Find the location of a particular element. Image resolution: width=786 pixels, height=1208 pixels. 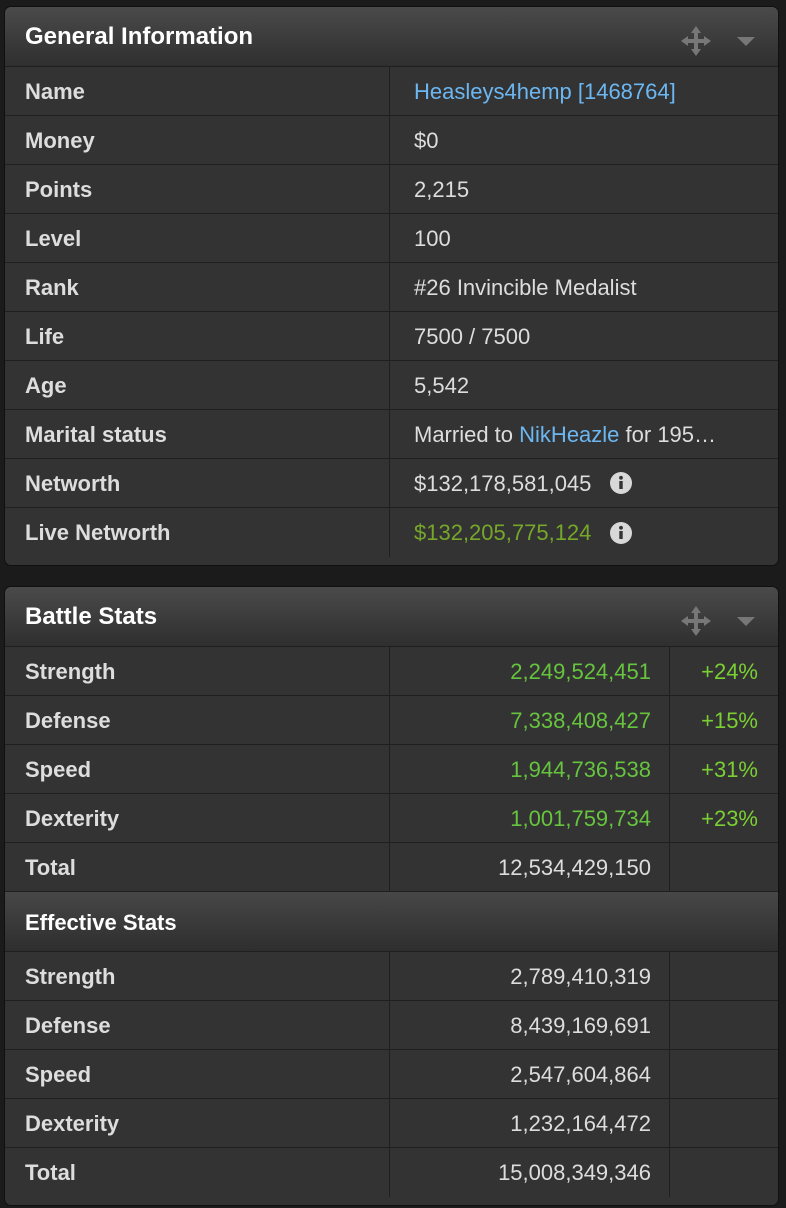

stat-percent: +23% is located at coordinates (729, 818).